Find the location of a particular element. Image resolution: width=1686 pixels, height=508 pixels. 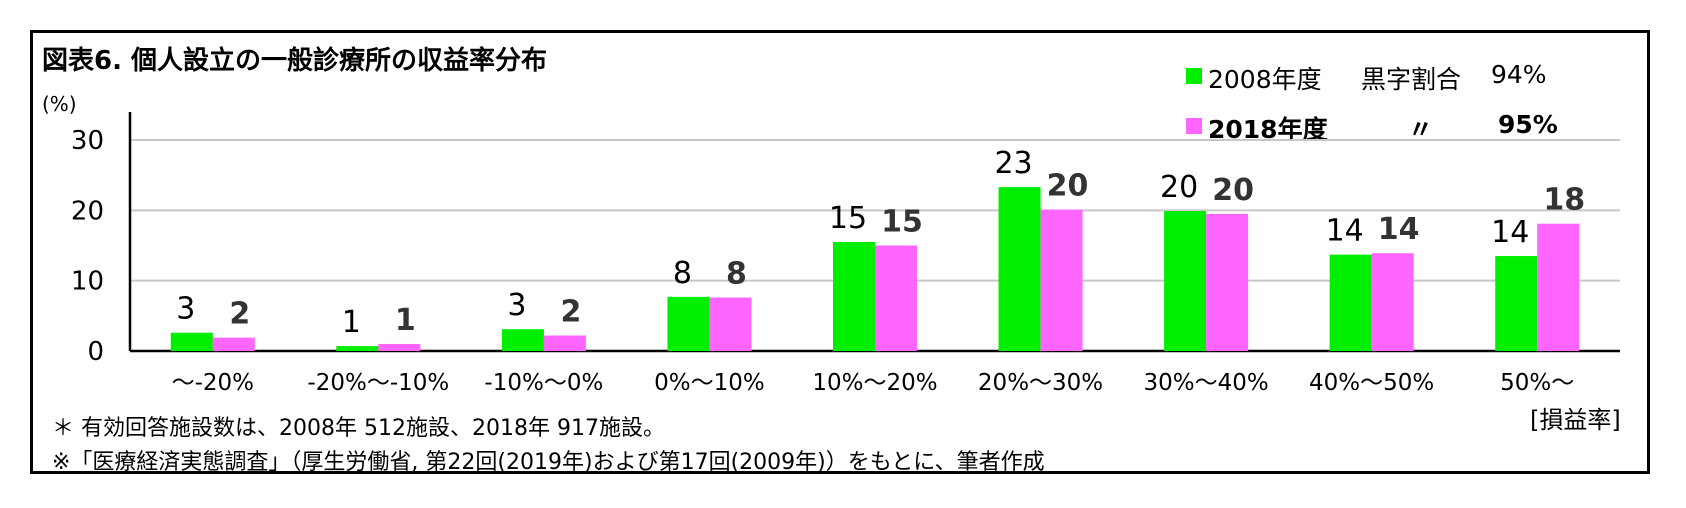

data-label-2008: 15 is located at coordinates (848, 218).